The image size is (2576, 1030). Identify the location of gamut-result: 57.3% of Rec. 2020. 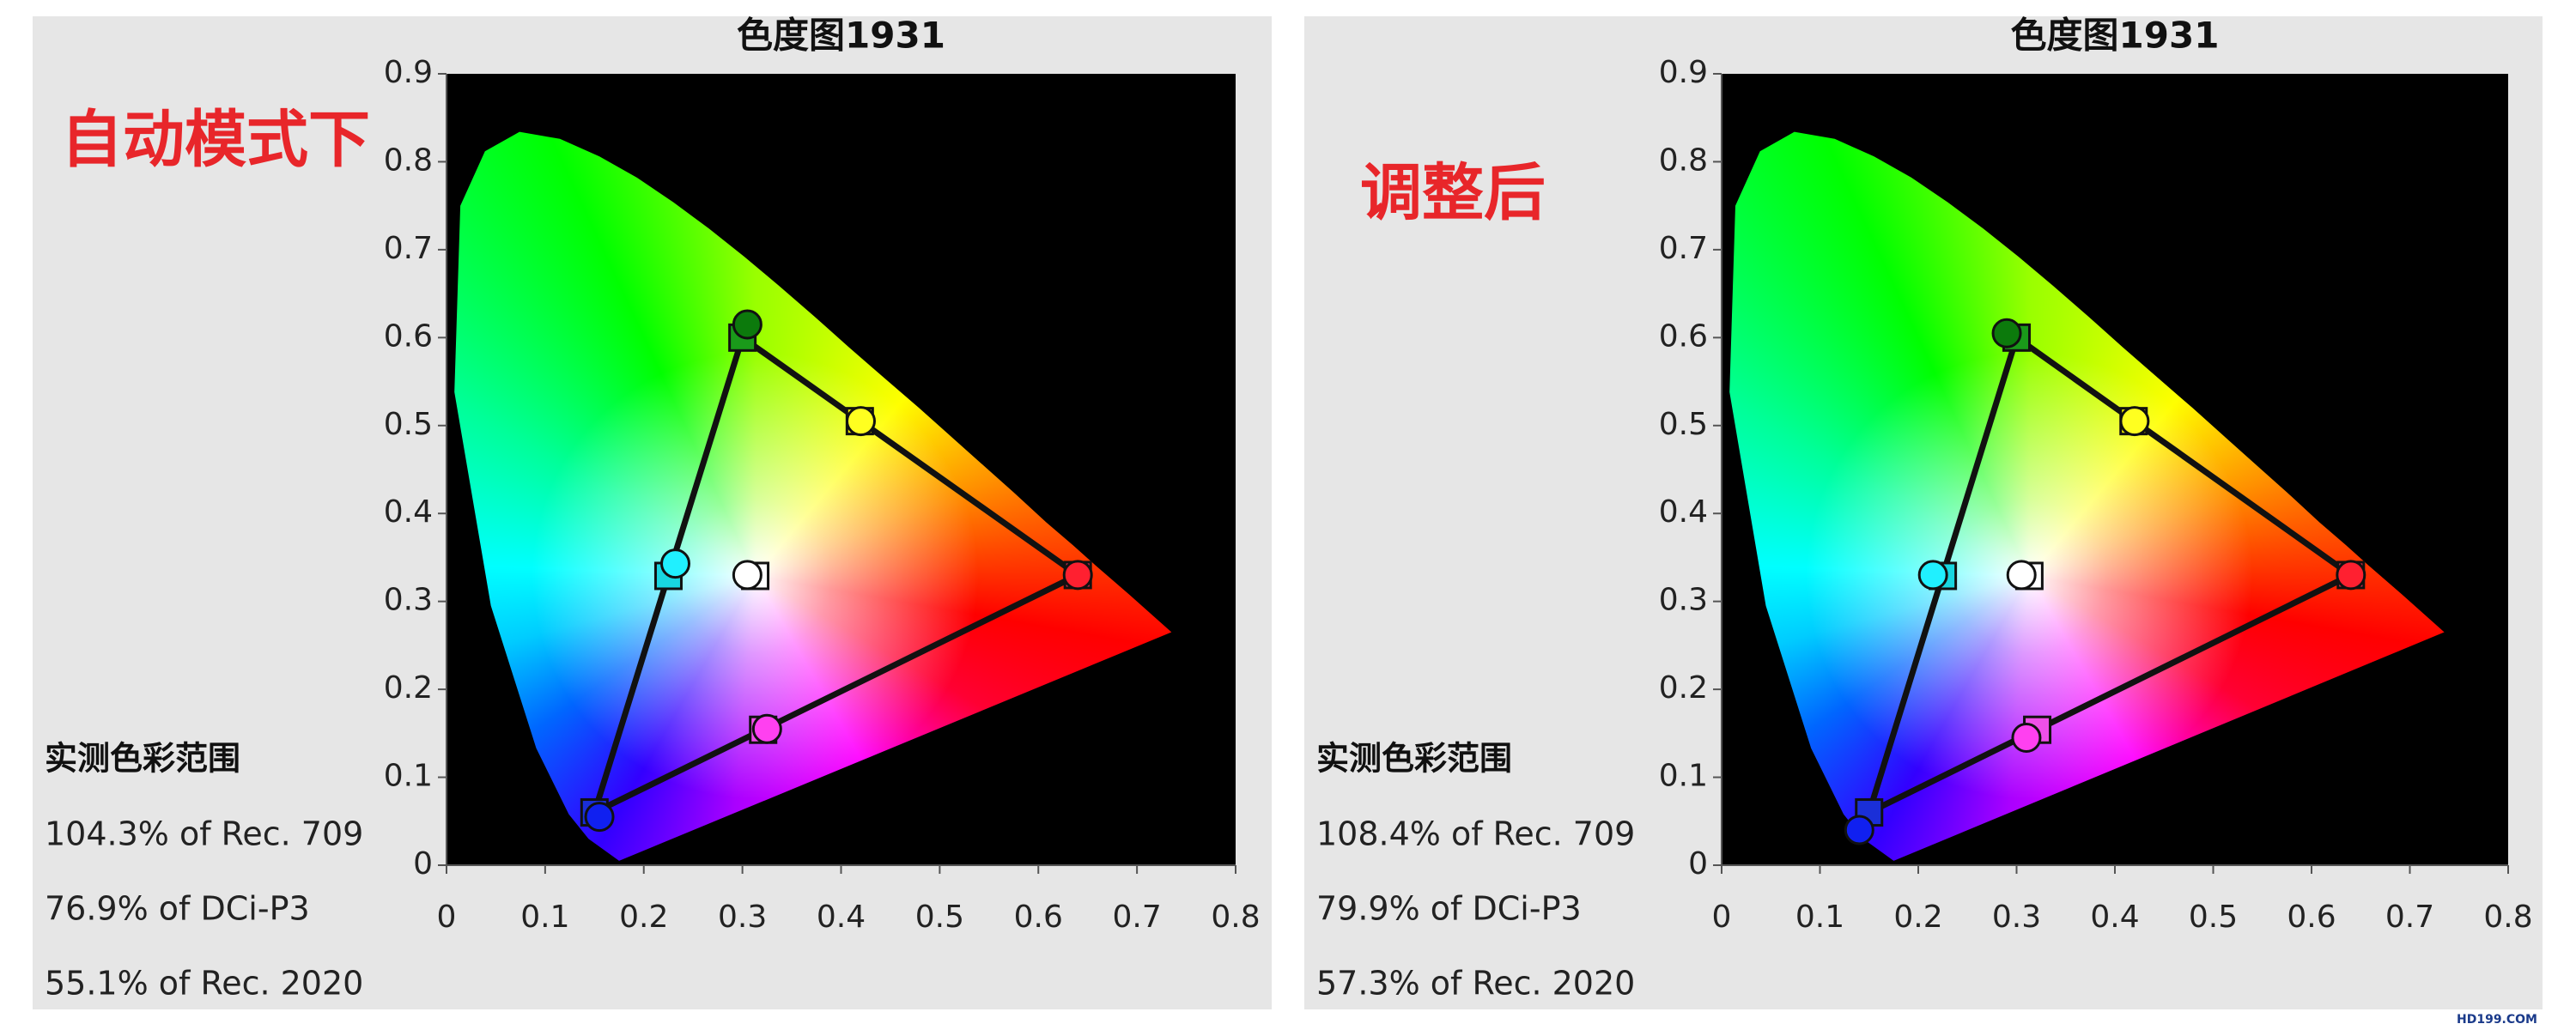
(1475, 984).